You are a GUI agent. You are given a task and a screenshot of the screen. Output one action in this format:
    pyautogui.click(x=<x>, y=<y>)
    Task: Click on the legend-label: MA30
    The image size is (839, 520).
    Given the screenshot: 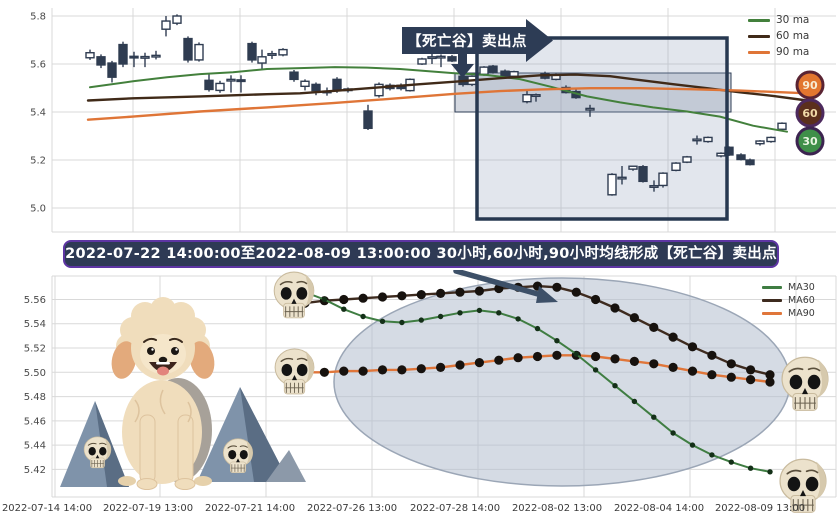 What is the action you would take?
    pyautogui.click(x=801, y=287)
    